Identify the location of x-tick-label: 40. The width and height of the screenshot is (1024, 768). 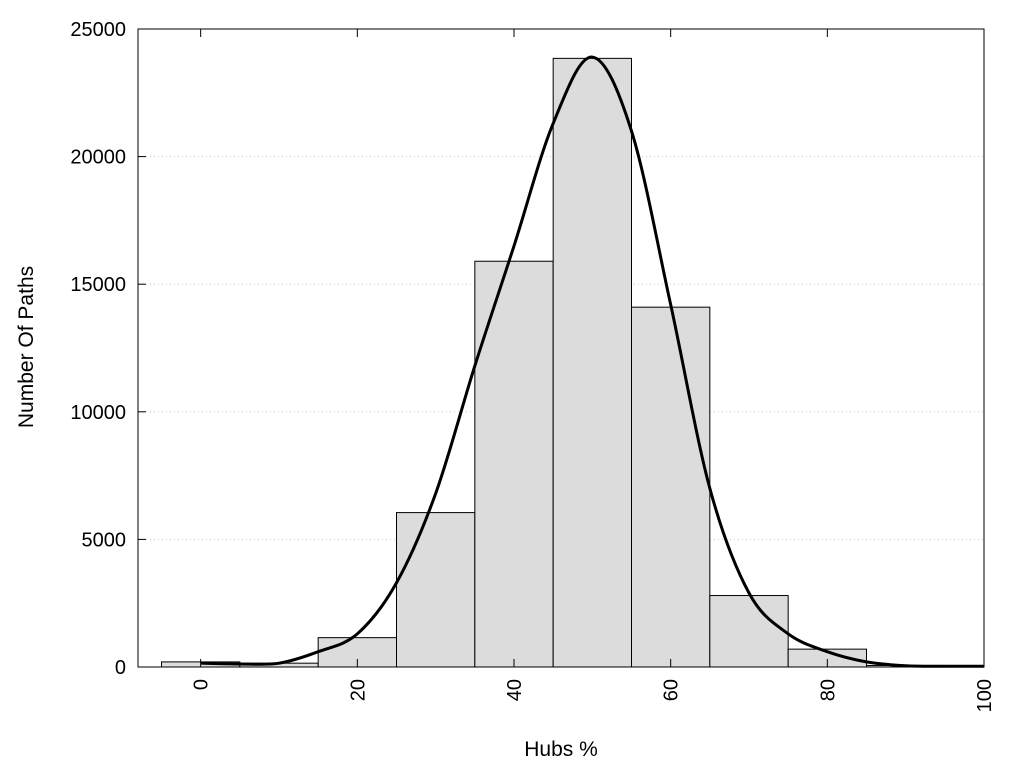
(515, 690).